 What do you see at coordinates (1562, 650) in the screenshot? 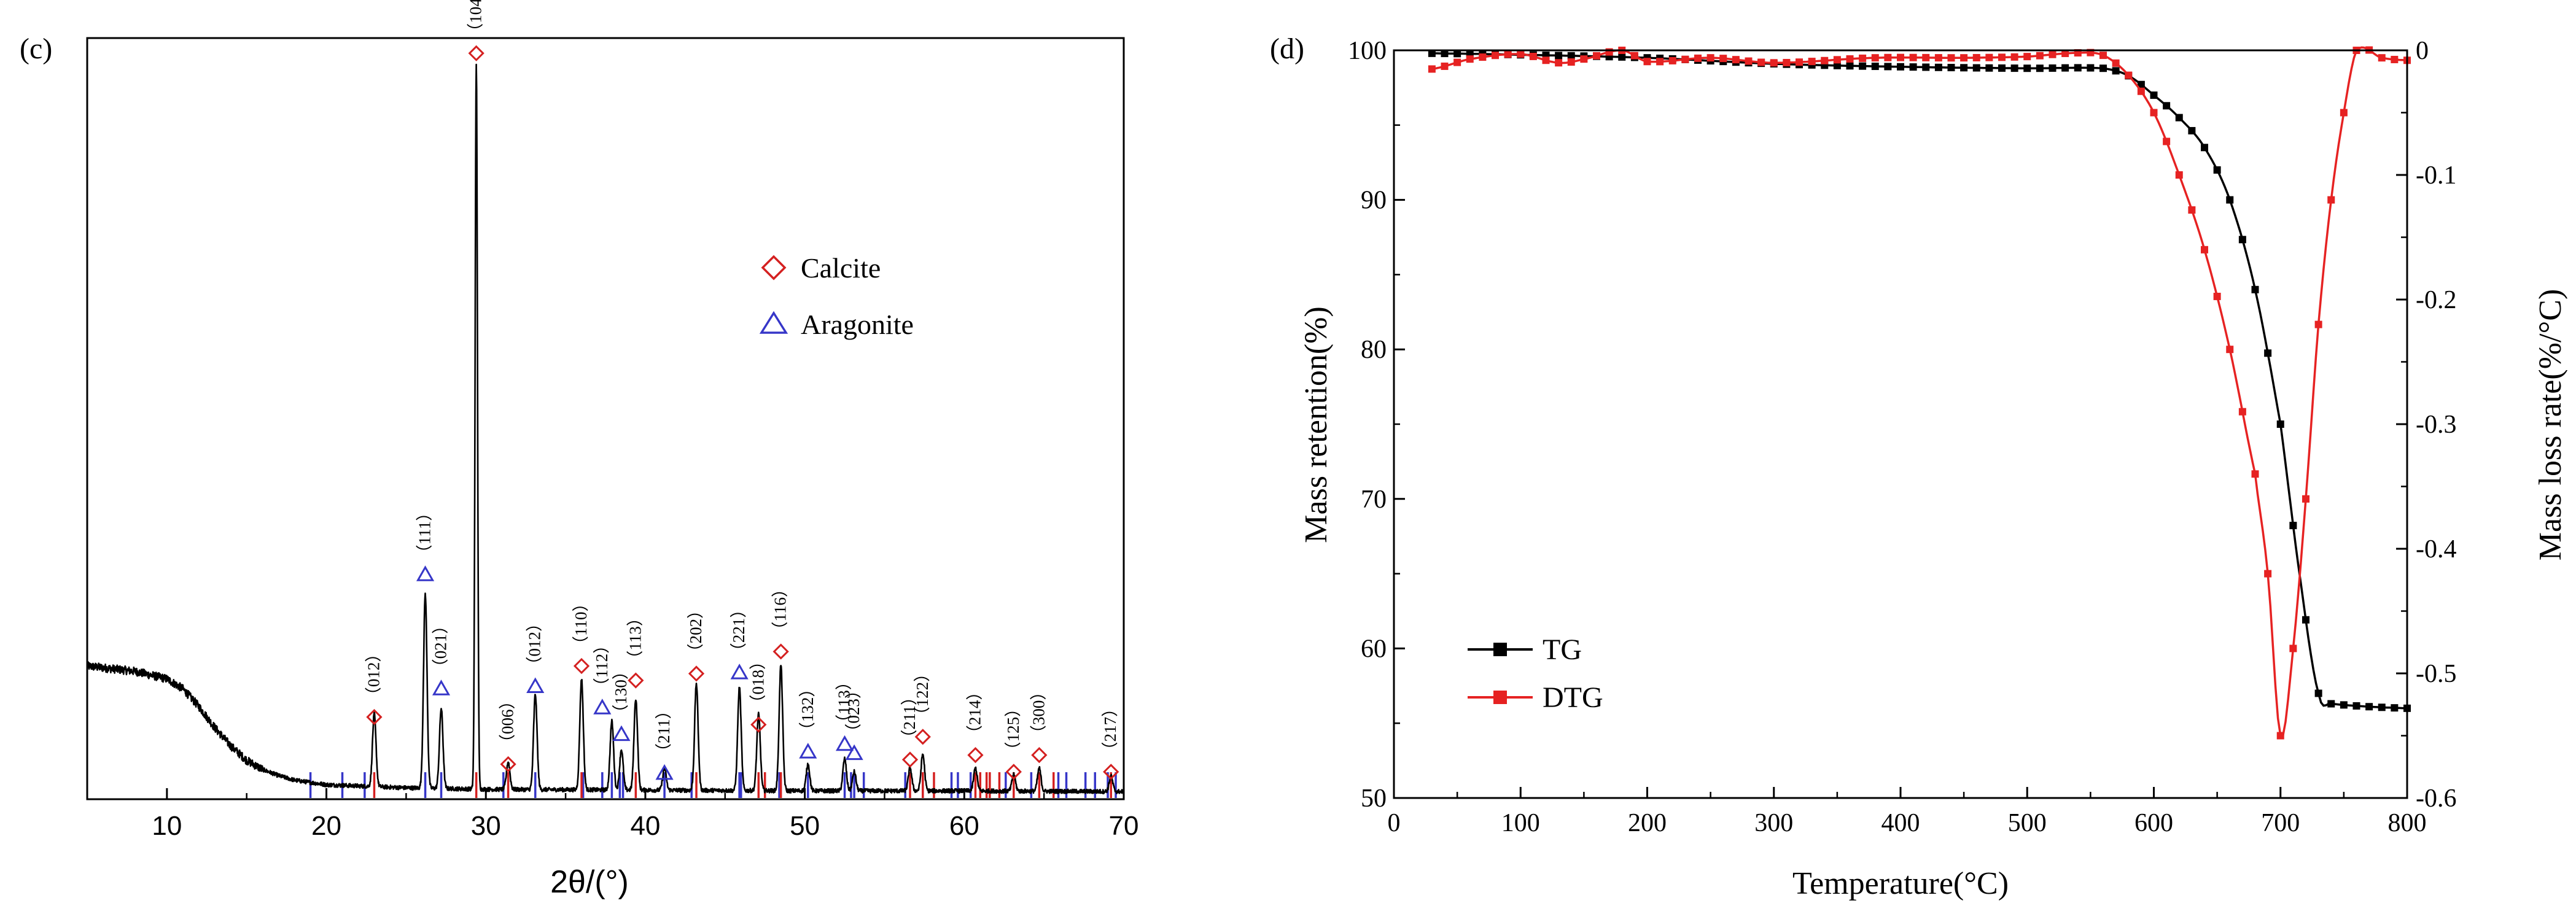
I see `tg-legend-label: TG` at bounding box center [1562, 650].